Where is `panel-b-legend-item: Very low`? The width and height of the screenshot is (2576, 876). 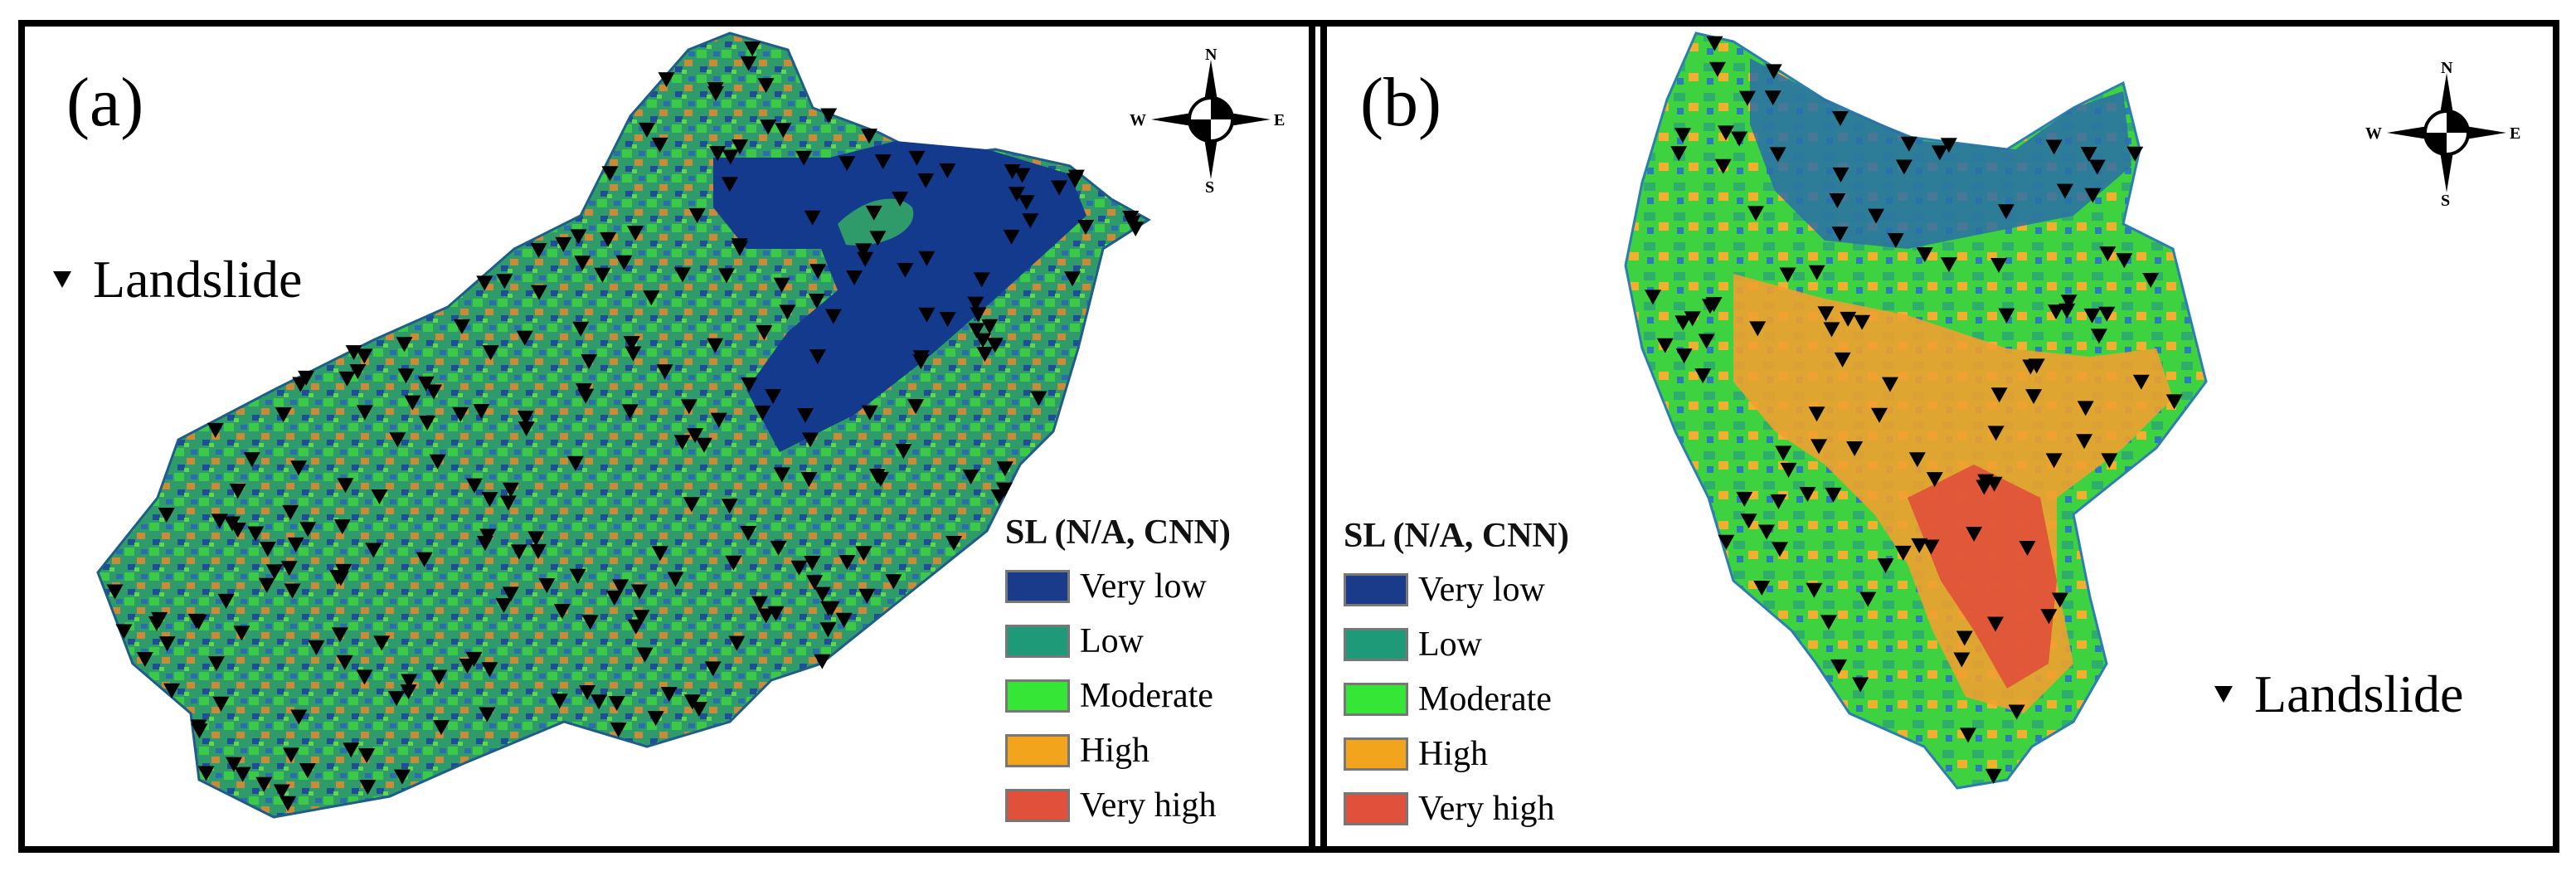
panel-b-legend-item: Very low is located at coordinates (1456, 589).